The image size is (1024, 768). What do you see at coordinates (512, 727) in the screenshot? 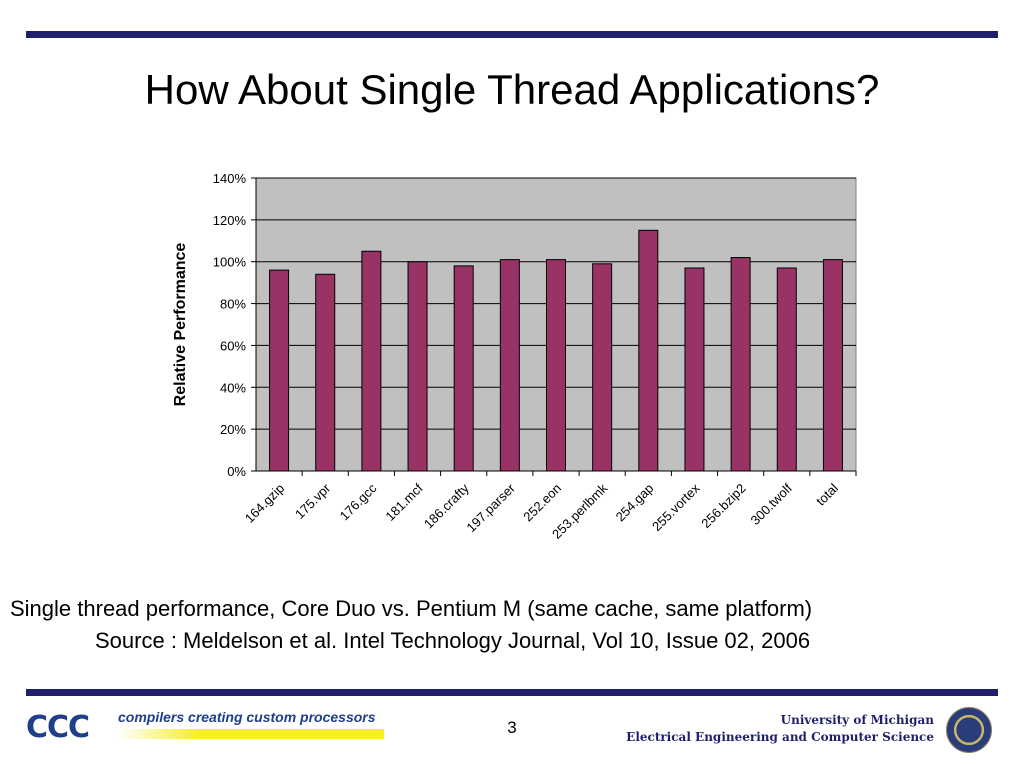
I see `page-number: 3` at bounding box center [512, 727].